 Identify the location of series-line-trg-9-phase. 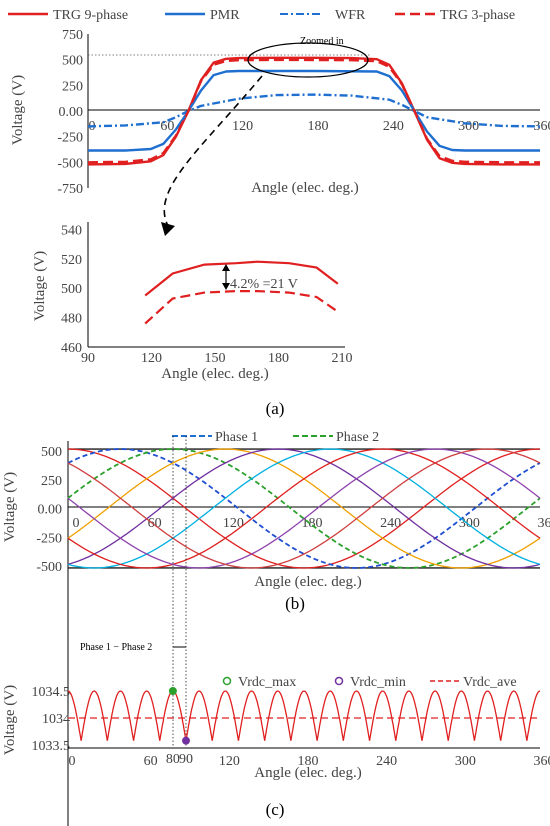
(313, 111).